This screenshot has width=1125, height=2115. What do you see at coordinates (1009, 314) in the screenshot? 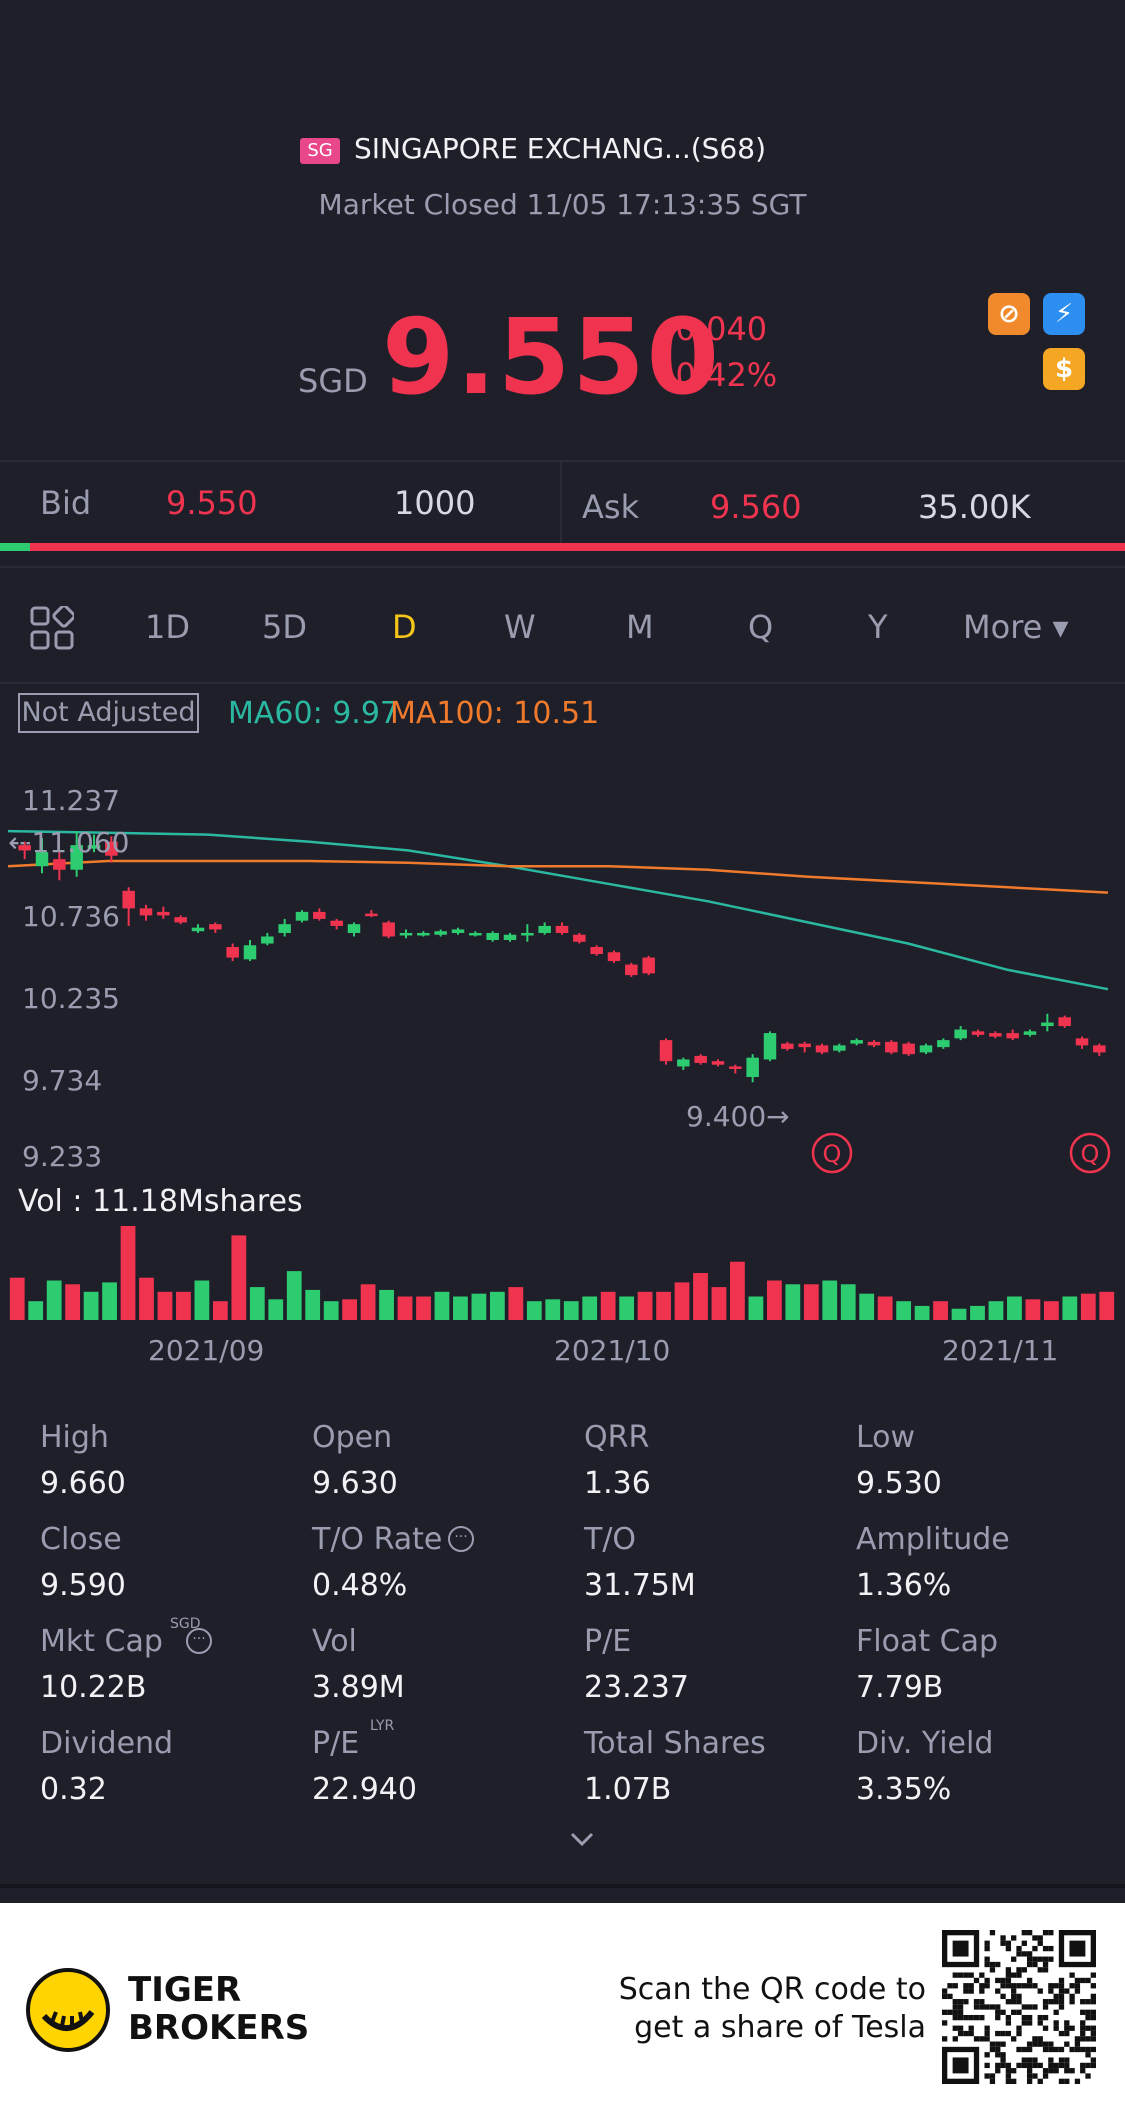
I see `no-short-icon: ⊘` at bounding box center [1009, 314].